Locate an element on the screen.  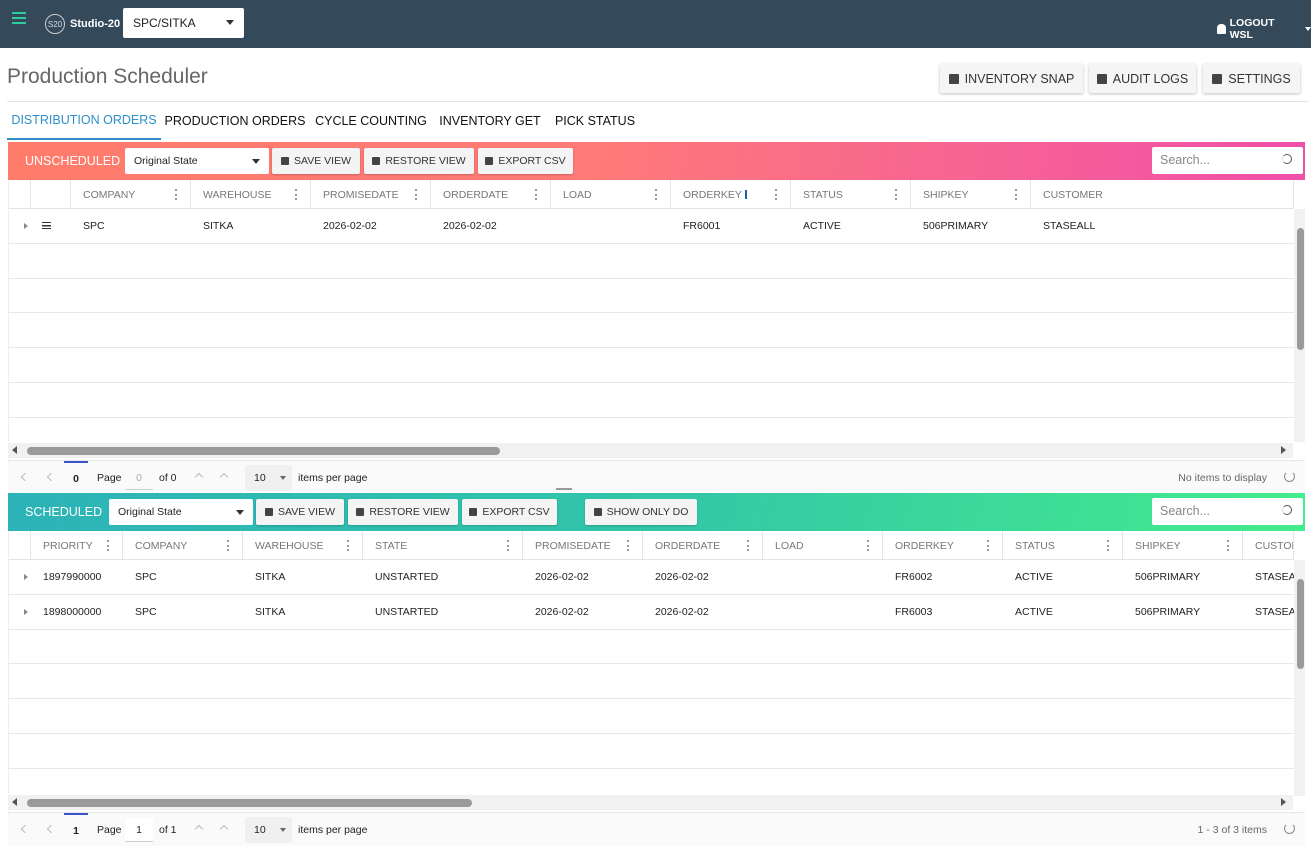
tab: DISTRIBUTION ORDERS is located at coordinates (84, 121).